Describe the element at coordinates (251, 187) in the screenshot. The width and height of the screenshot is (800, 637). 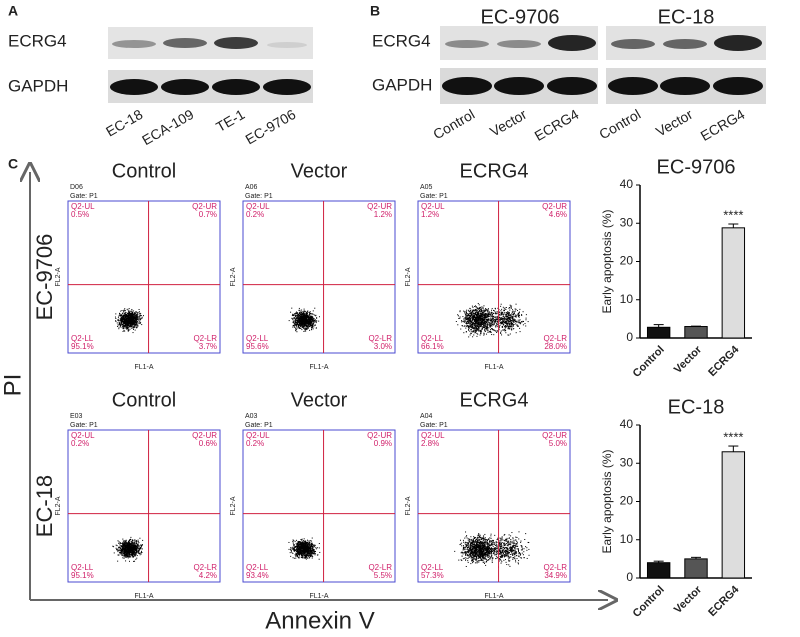
I see `sample-id: A06` at that location.